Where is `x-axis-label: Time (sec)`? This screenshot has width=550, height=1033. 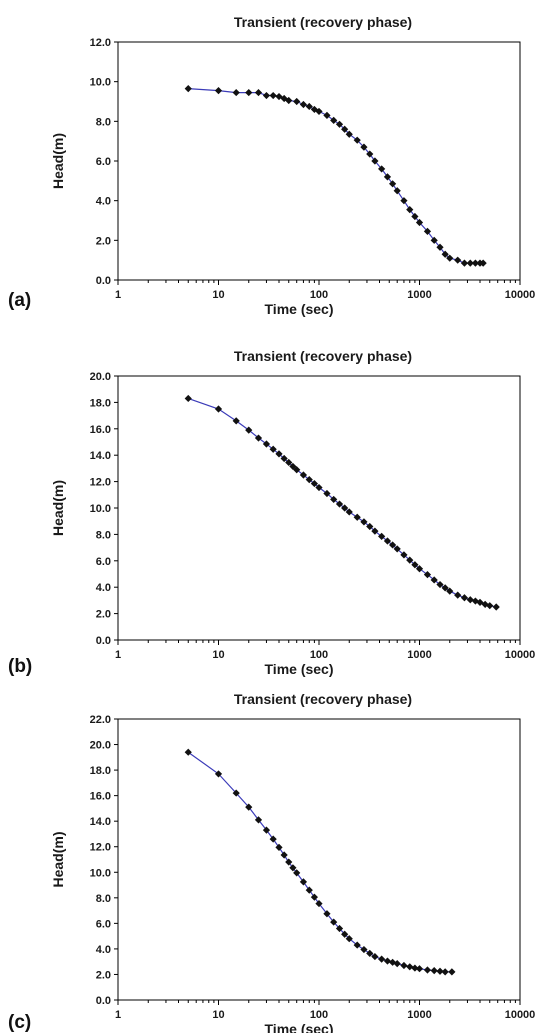 x-axis-label: Time (sec) is located at coordinates (299, 1027).